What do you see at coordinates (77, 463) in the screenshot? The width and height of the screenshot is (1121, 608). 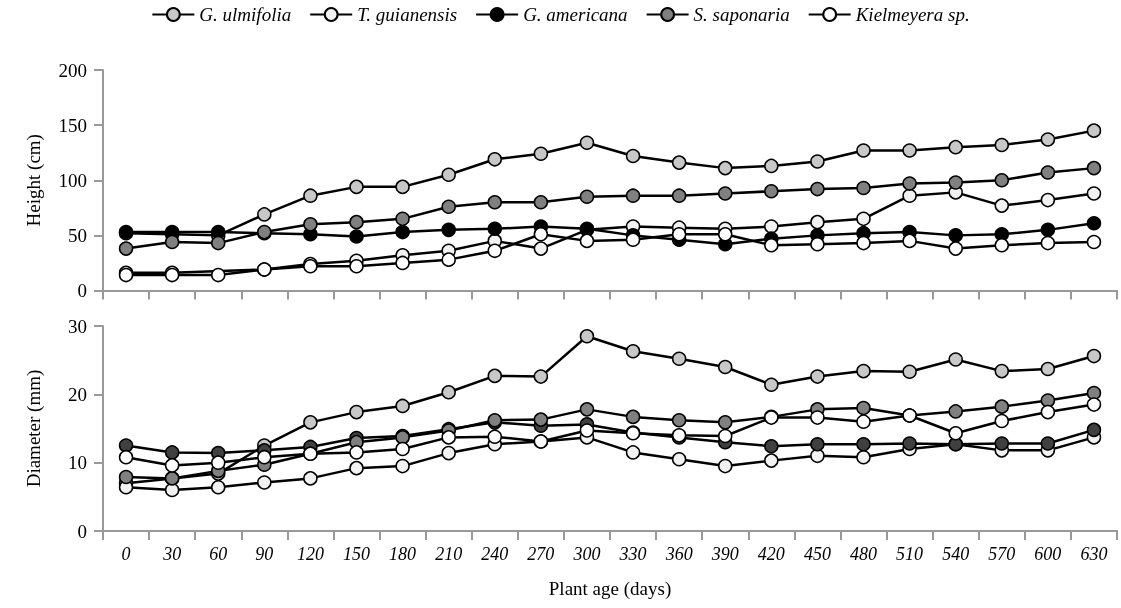 I see `y-tick-label: 10` at bounding box center [77, 463].